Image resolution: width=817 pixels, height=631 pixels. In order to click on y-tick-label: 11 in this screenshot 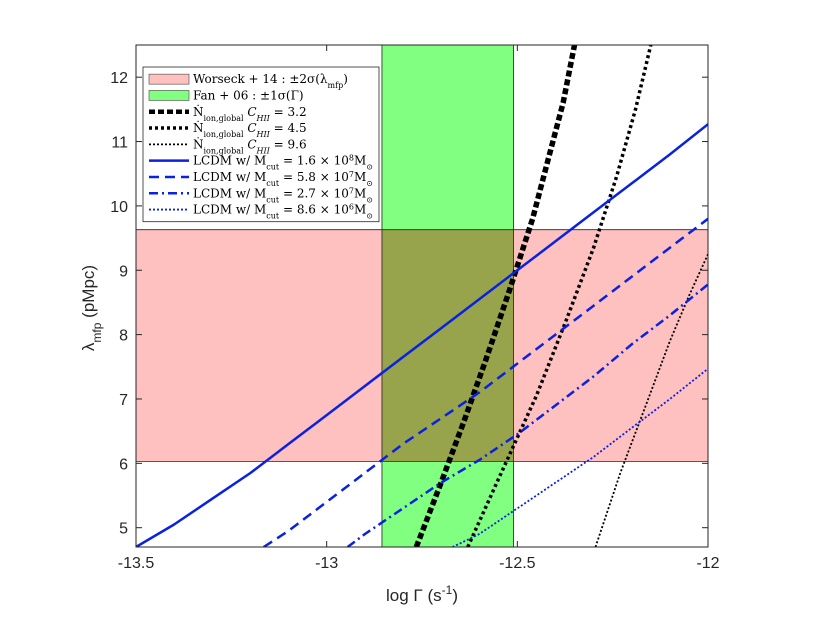, I will do `click(119, 143)`.